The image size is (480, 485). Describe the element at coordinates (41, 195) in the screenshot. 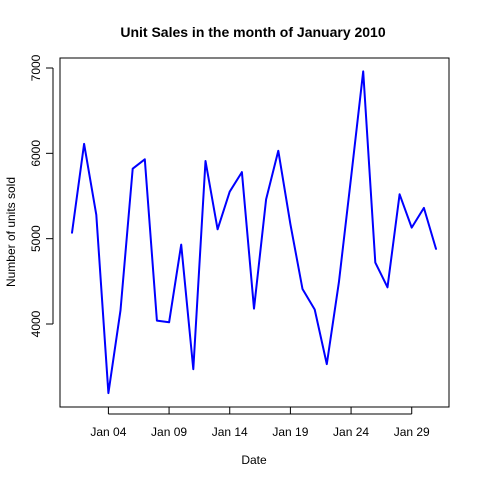

I see `y-axis: 4000 5000 6000 7000` at that location.